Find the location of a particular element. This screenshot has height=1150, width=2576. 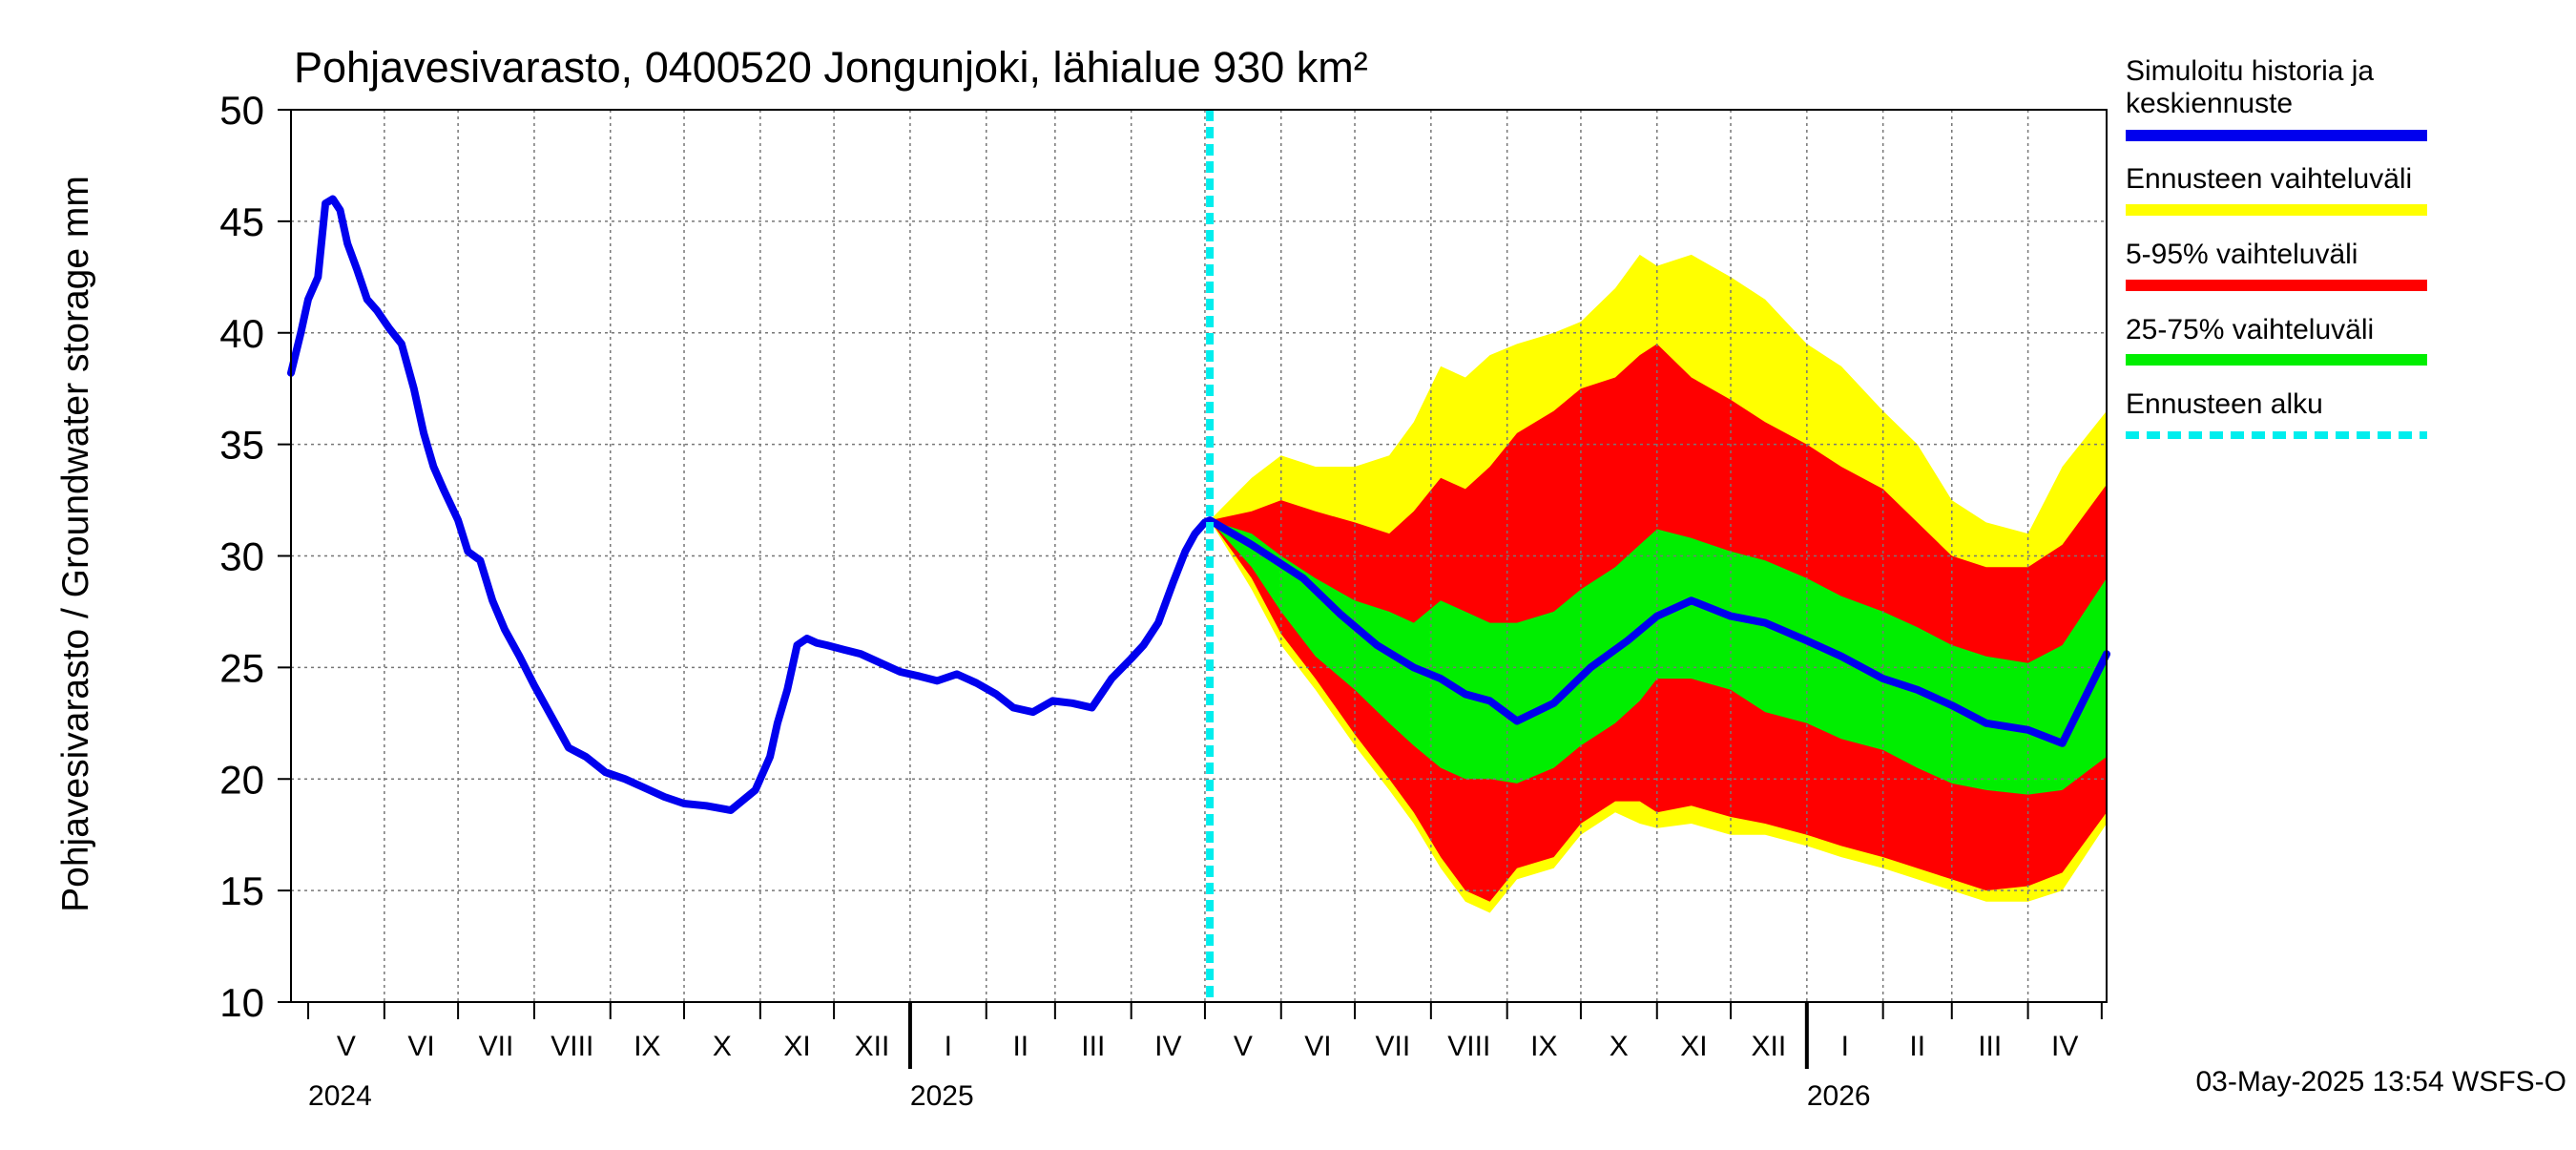

month-label-16: IX is located at coordinates (1543, 1046).